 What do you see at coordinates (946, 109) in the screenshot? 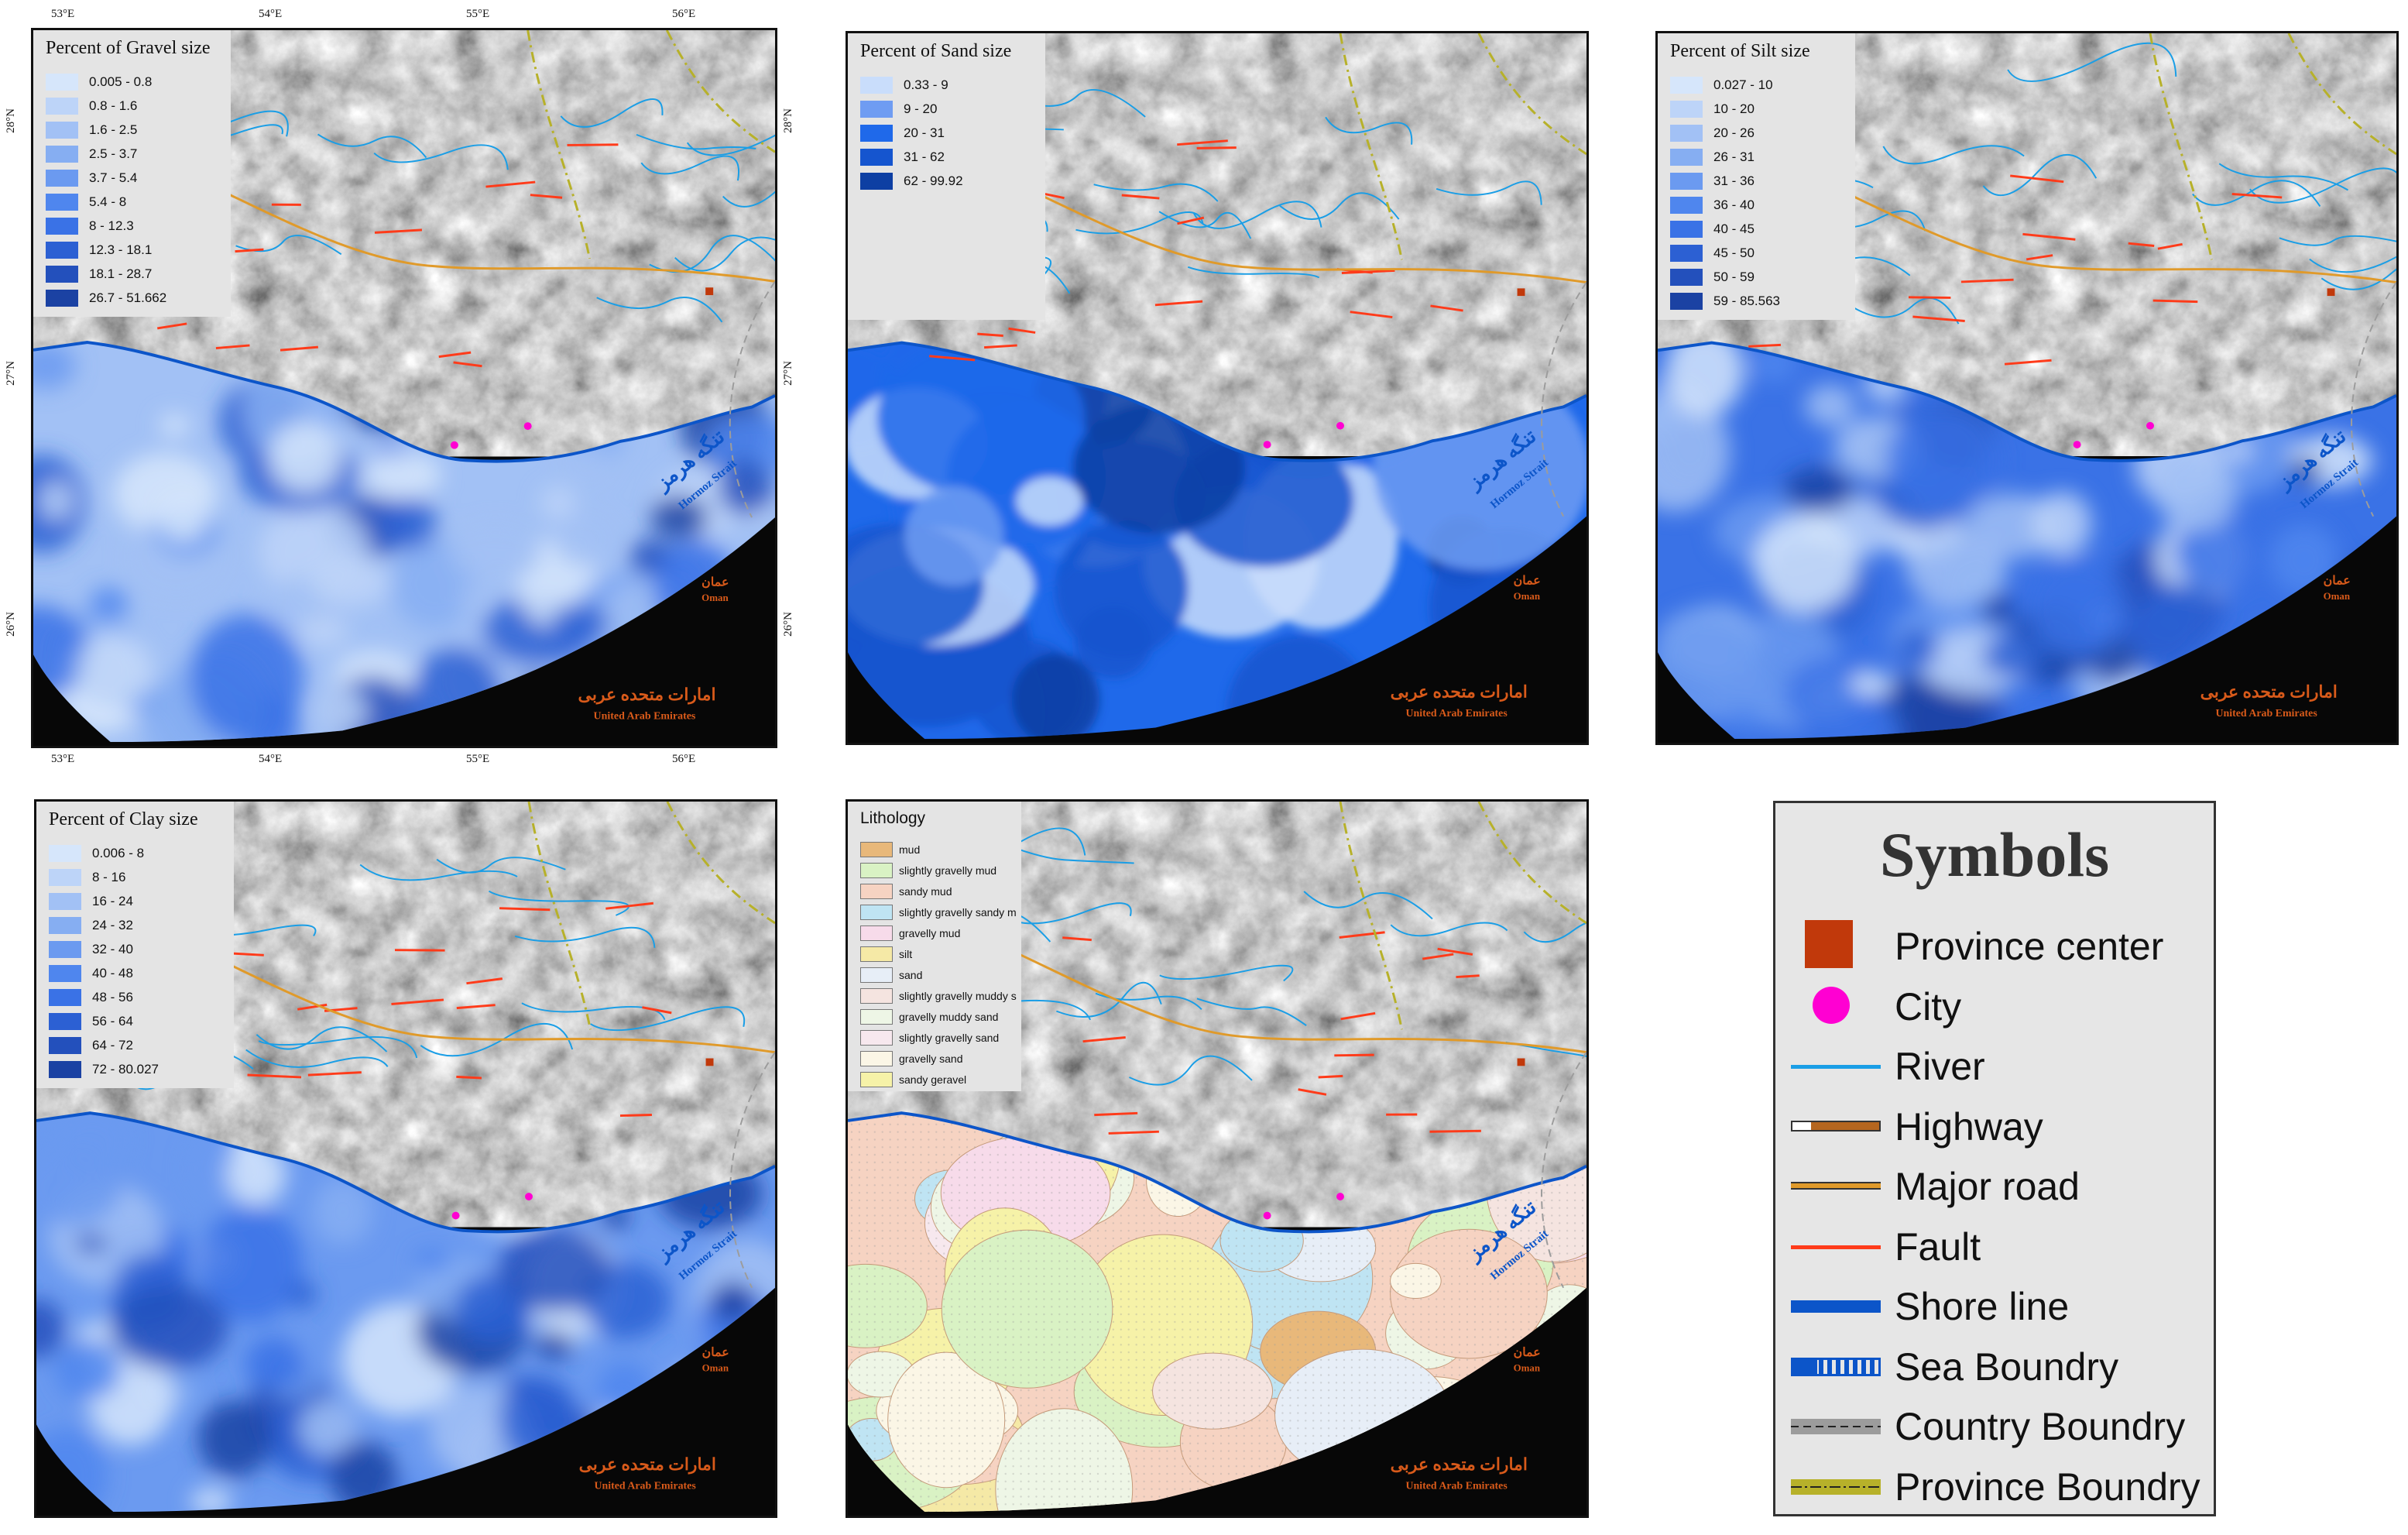
I see `legend-class-1: 9 - 20` at bounding box center [946, 109].